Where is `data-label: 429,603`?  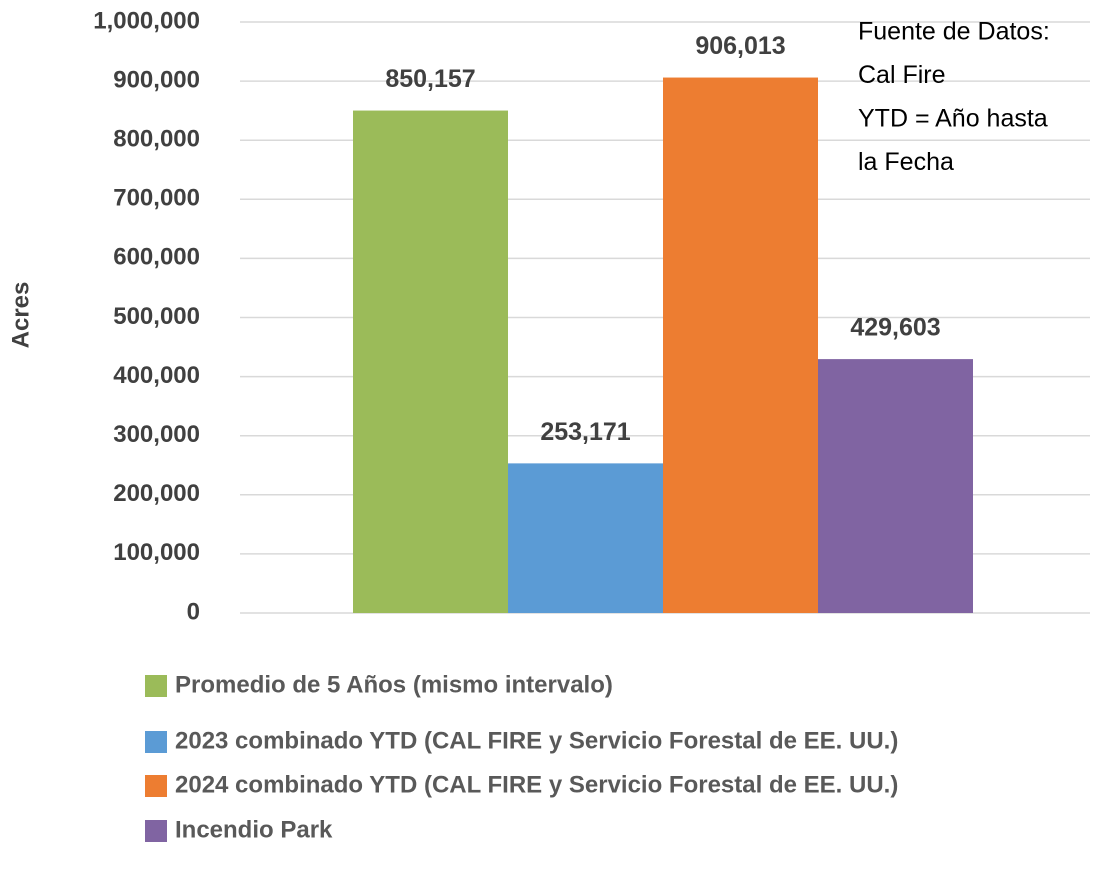 data-label: 429,603 is located at coordinates (895, 328).